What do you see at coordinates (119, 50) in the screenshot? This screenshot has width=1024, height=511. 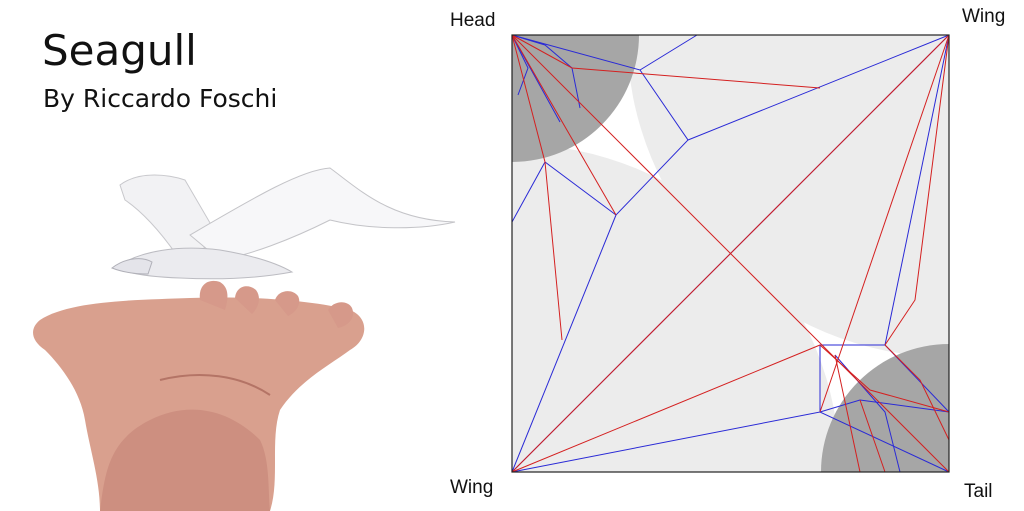 I see `page-title: Seagull` at bounding box center [119, 50].